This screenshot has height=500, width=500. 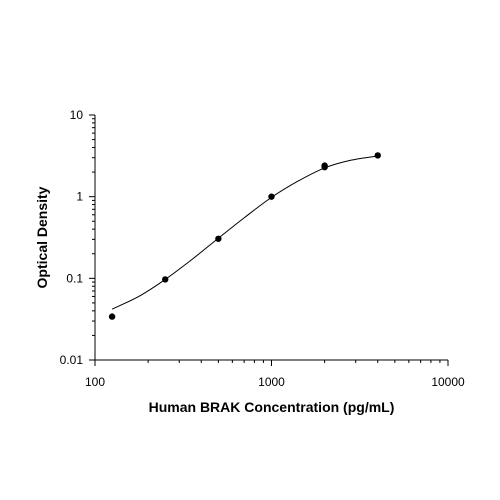 I want to click on x-axis-title: Human BRAK Concentration (pg/mL), so click(x=272, y=407).